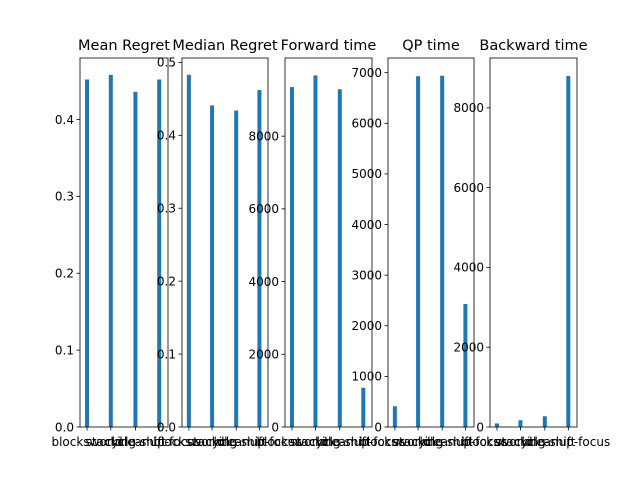  Describe the element at coordinates (431, 46) in the screenshot. I see `chart-title: QP time` at that location.